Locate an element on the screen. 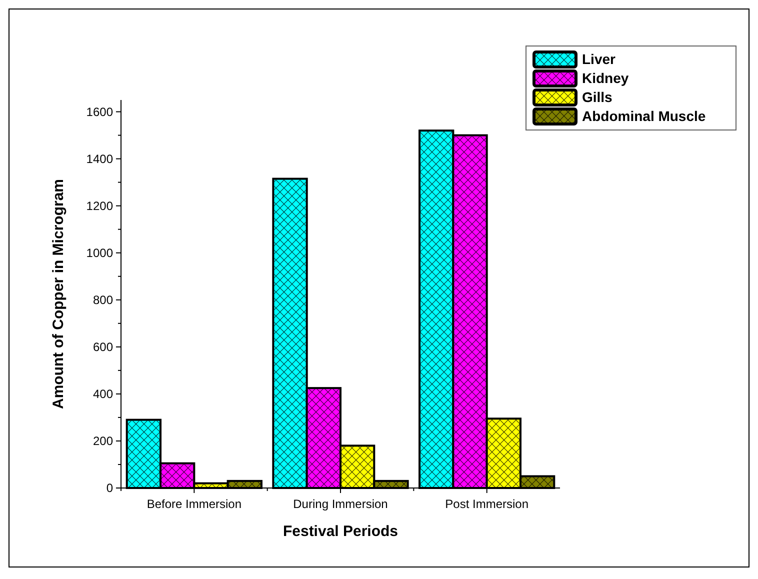  x-axis-title: Festival Periods is located at coordinates (340, 531).